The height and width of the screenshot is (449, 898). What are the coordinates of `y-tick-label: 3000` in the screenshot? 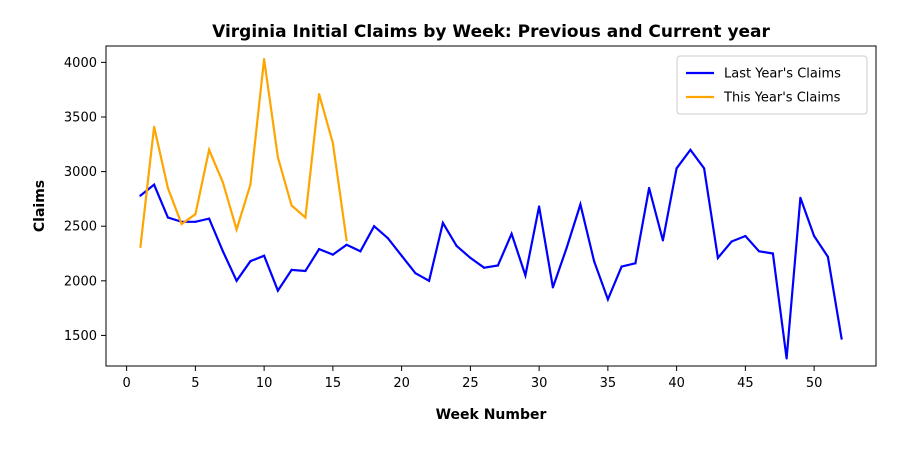 It's located at (80, 172).